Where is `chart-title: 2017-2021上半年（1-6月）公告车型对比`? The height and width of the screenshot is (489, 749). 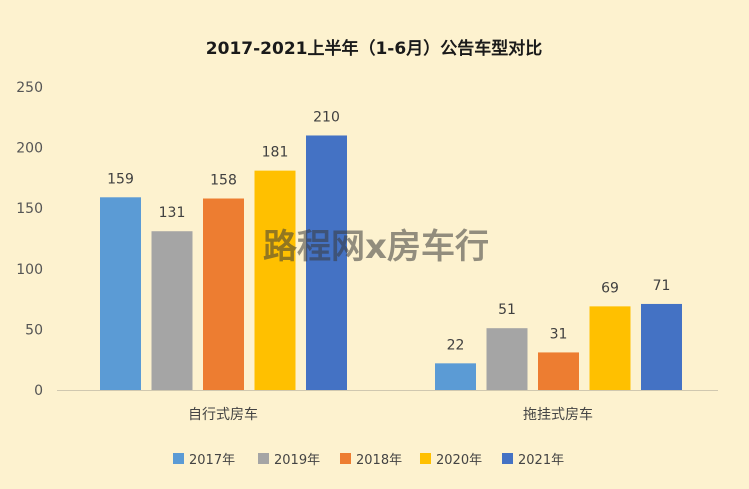
chart-title: 2017-2021上半年（1-6月）公告车型对比 is located at coordinates (374, 48).